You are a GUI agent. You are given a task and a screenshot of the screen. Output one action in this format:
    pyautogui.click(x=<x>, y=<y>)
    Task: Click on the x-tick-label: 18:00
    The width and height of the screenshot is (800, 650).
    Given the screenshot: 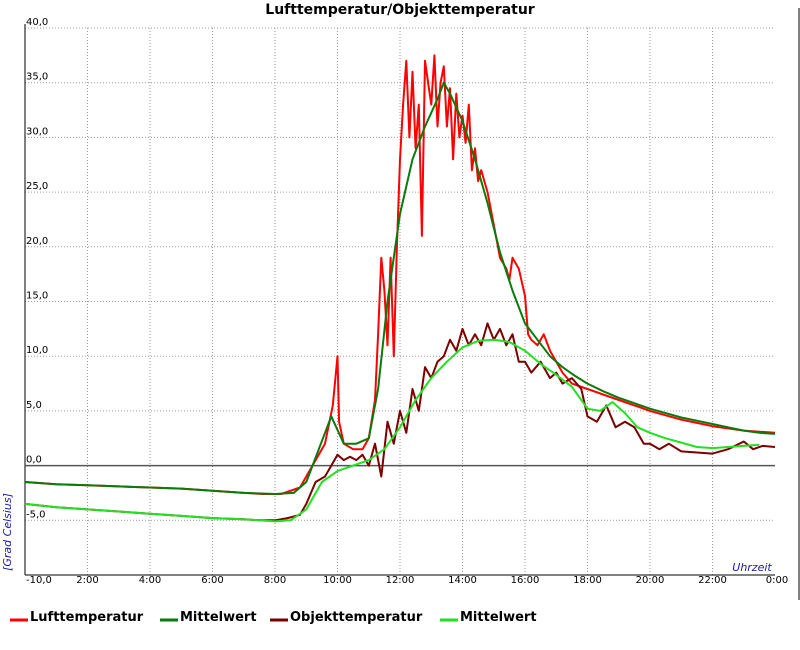 What is the action you would take?
    pyautogui.click(x=587, y=580)
    